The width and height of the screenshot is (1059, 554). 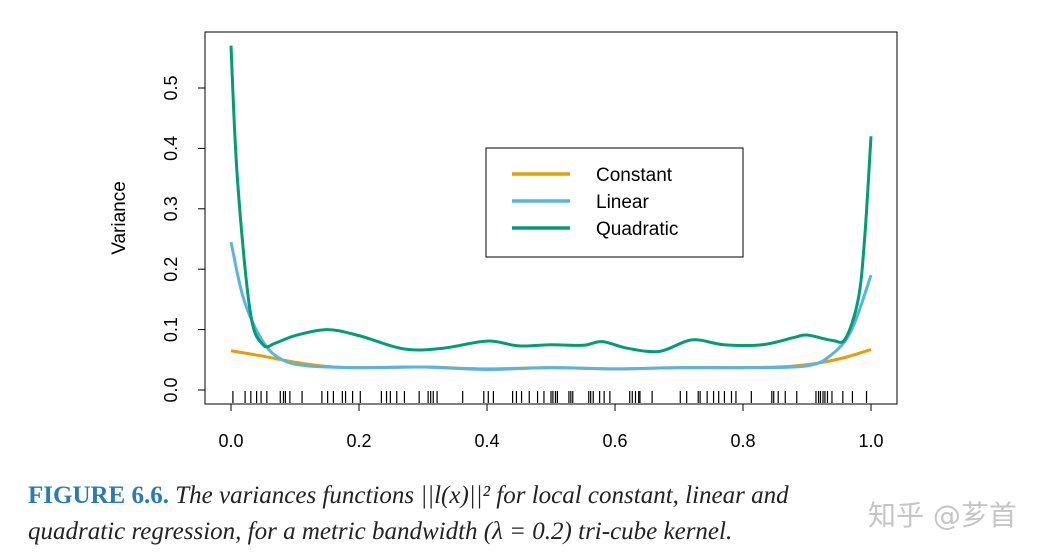 What do you see at coordinates (942, 515) in the screenshot?
I see `watermark: 知乎 @芗首` at bounding box center [942, 515].